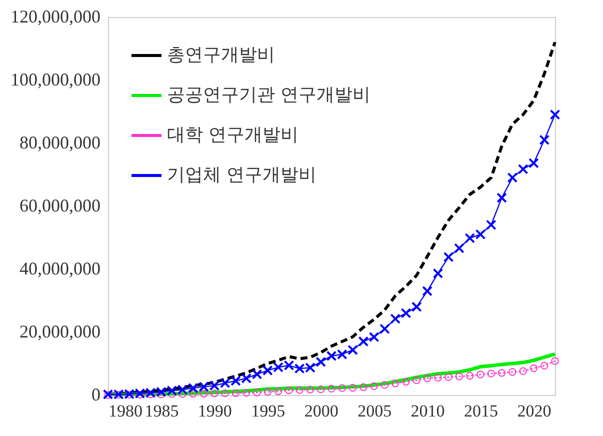 This screenshot has width=603, height=436. Describe the element at coordinates (268, 411) in the screenshot. I see `x-tick-label: 1995` at that location.